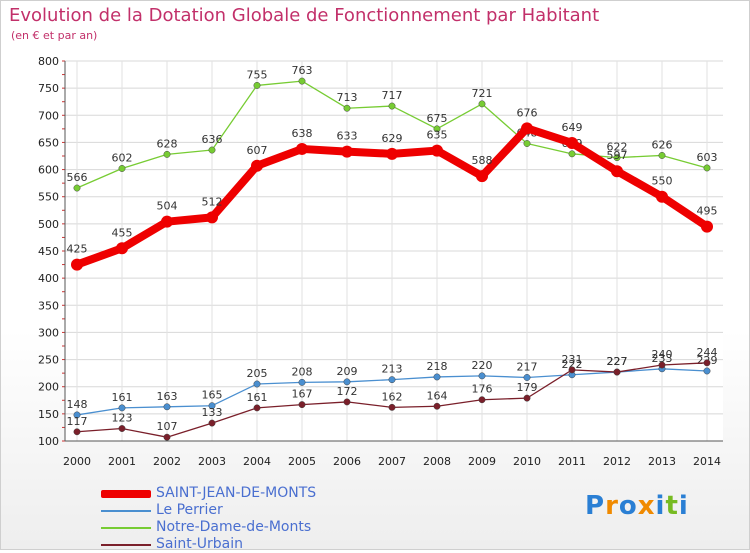 The width and height of the screenshot is (750, 553). I want to click on data-label-saint-jean-de-monts: 425, so click(77, 249).